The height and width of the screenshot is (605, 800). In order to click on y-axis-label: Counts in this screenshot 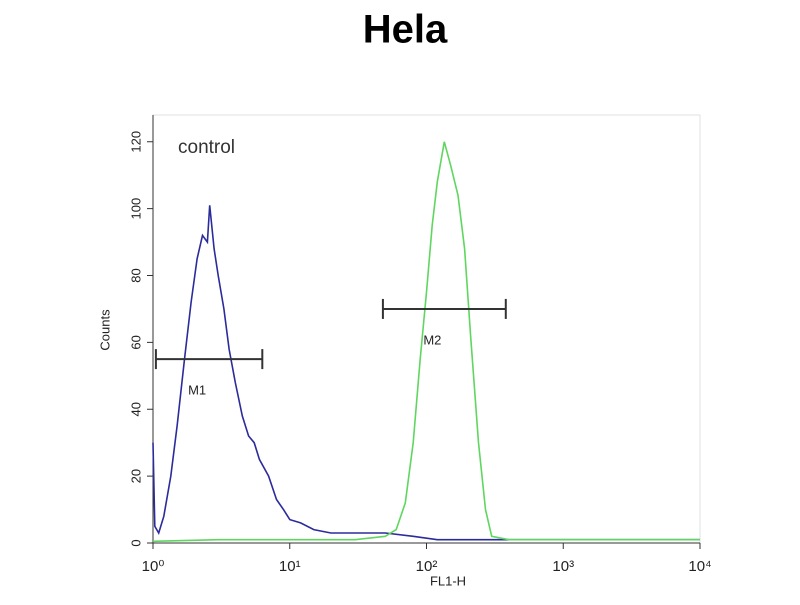, I will do `click(104, 330)`.